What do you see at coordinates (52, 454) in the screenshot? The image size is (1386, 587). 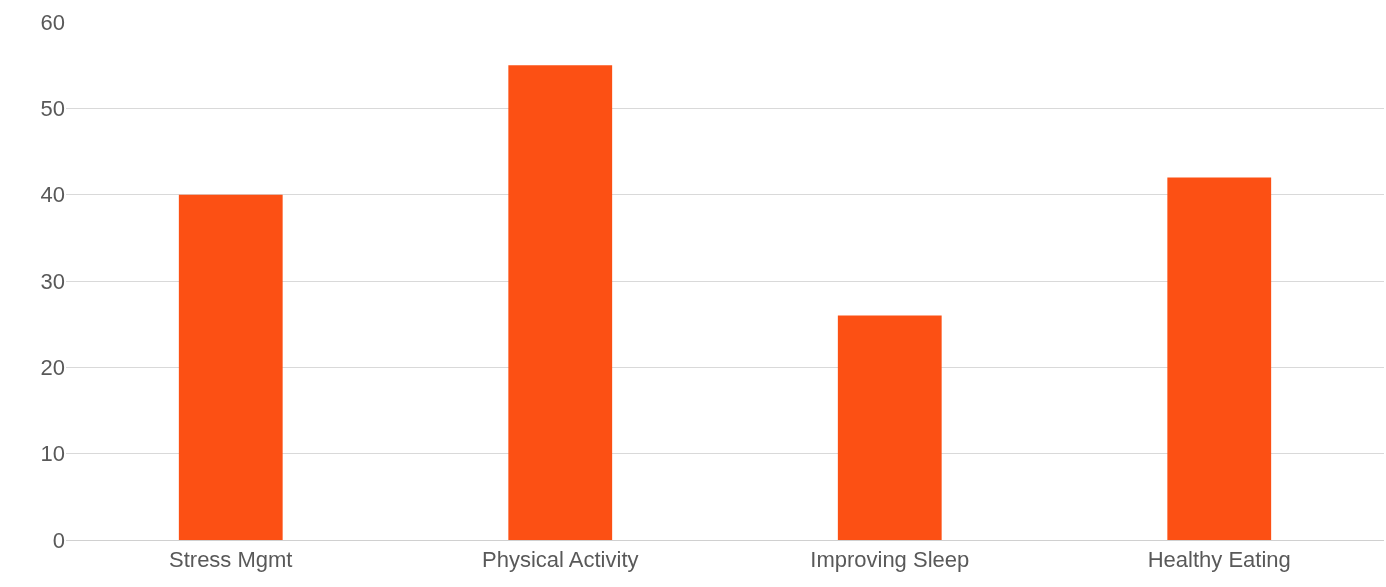 I see `y-tick-label: 10` at bounding box center [52, 454].